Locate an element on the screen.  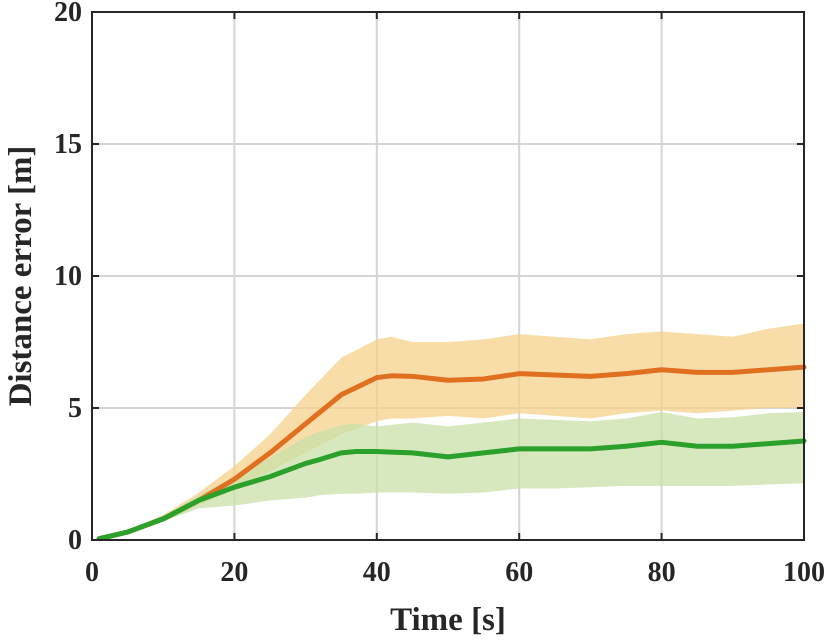
x-axis-title: Time [s] is located at coordinates (448, 620).